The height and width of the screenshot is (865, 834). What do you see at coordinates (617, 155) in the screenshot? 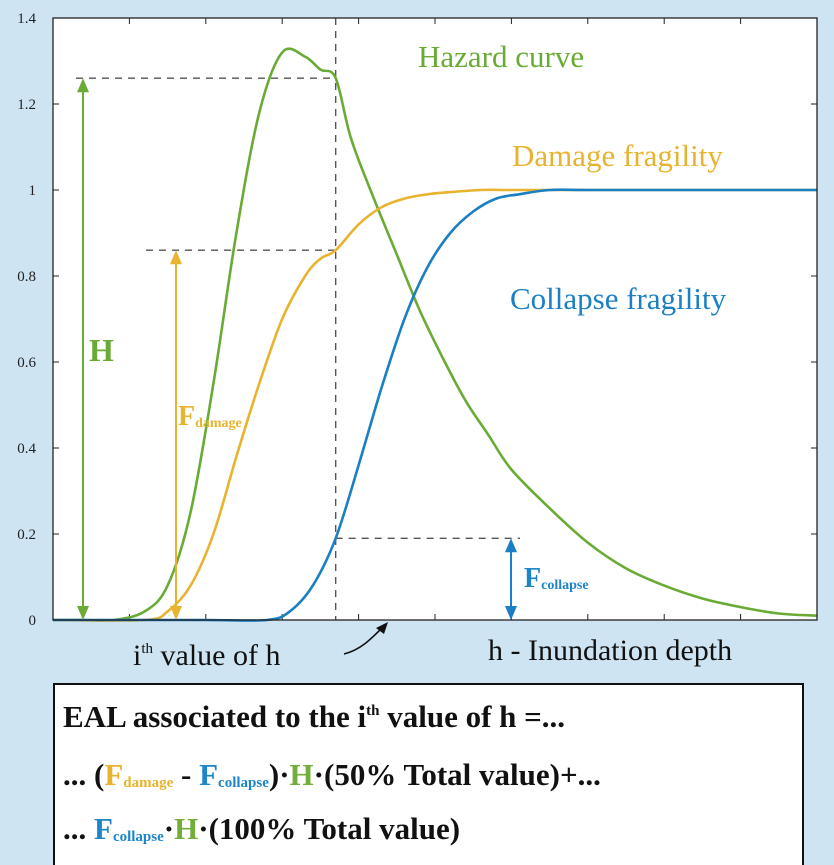
I see `series-label-damage: Damage fragility` at bounding box center [617, 155].